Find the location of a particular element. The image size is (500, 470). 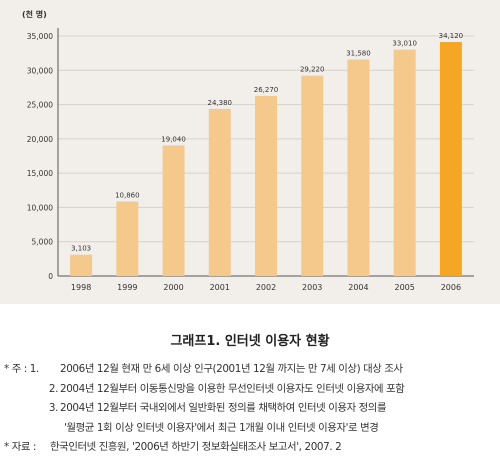

x-tick-label: 2004 is located at coordinates (358, 287).